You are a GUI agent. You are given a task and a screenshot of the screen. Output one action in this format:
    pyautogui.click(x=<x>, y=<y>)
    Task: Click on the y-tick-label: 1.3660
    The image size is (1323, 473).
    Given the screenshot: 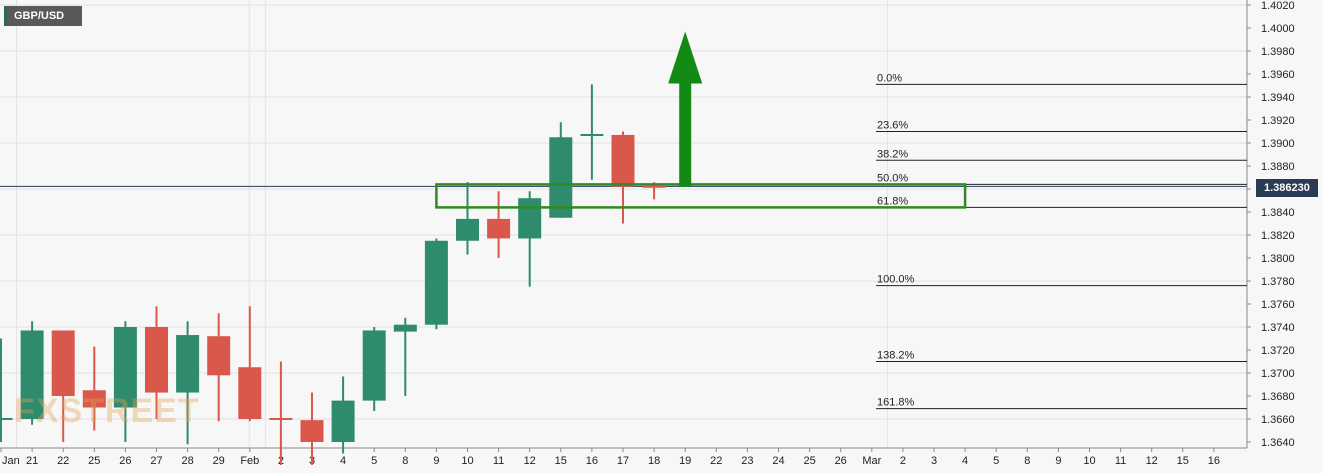 What is the action you would take?
    pyautogui.click(x=1278, y=420)
    